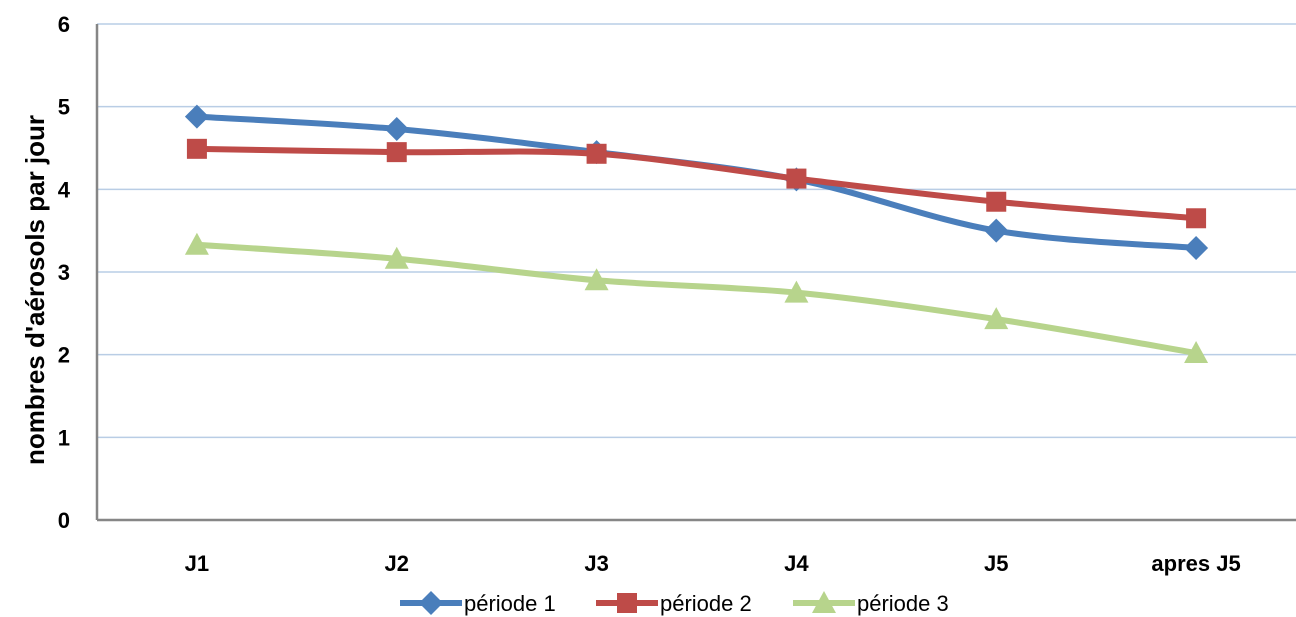 The height and width of the screenshot is (617, 1296). I want to click on legend-item: période 3, so click(871, 603).